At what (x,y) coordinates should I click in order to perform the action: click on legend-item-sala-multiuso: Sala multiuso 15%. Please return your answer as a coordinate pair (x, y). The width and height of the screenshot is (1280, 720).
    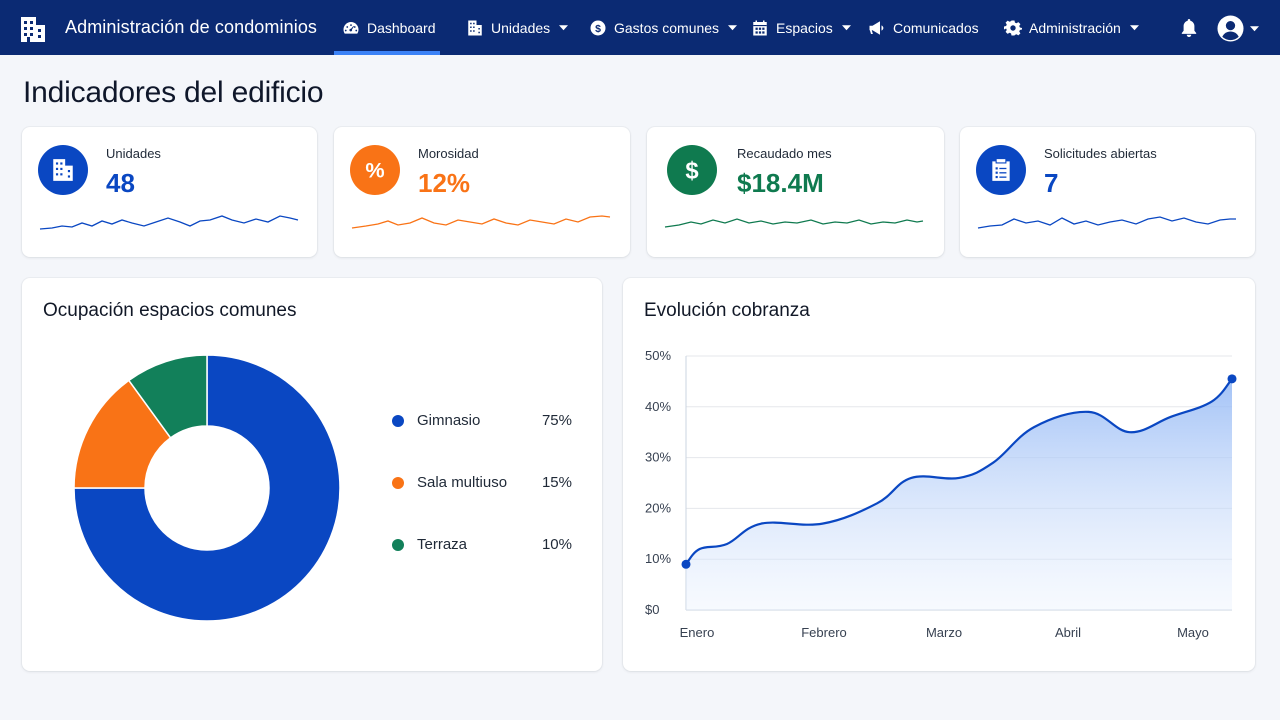
    Looking at the image, I should click on (482, 483).